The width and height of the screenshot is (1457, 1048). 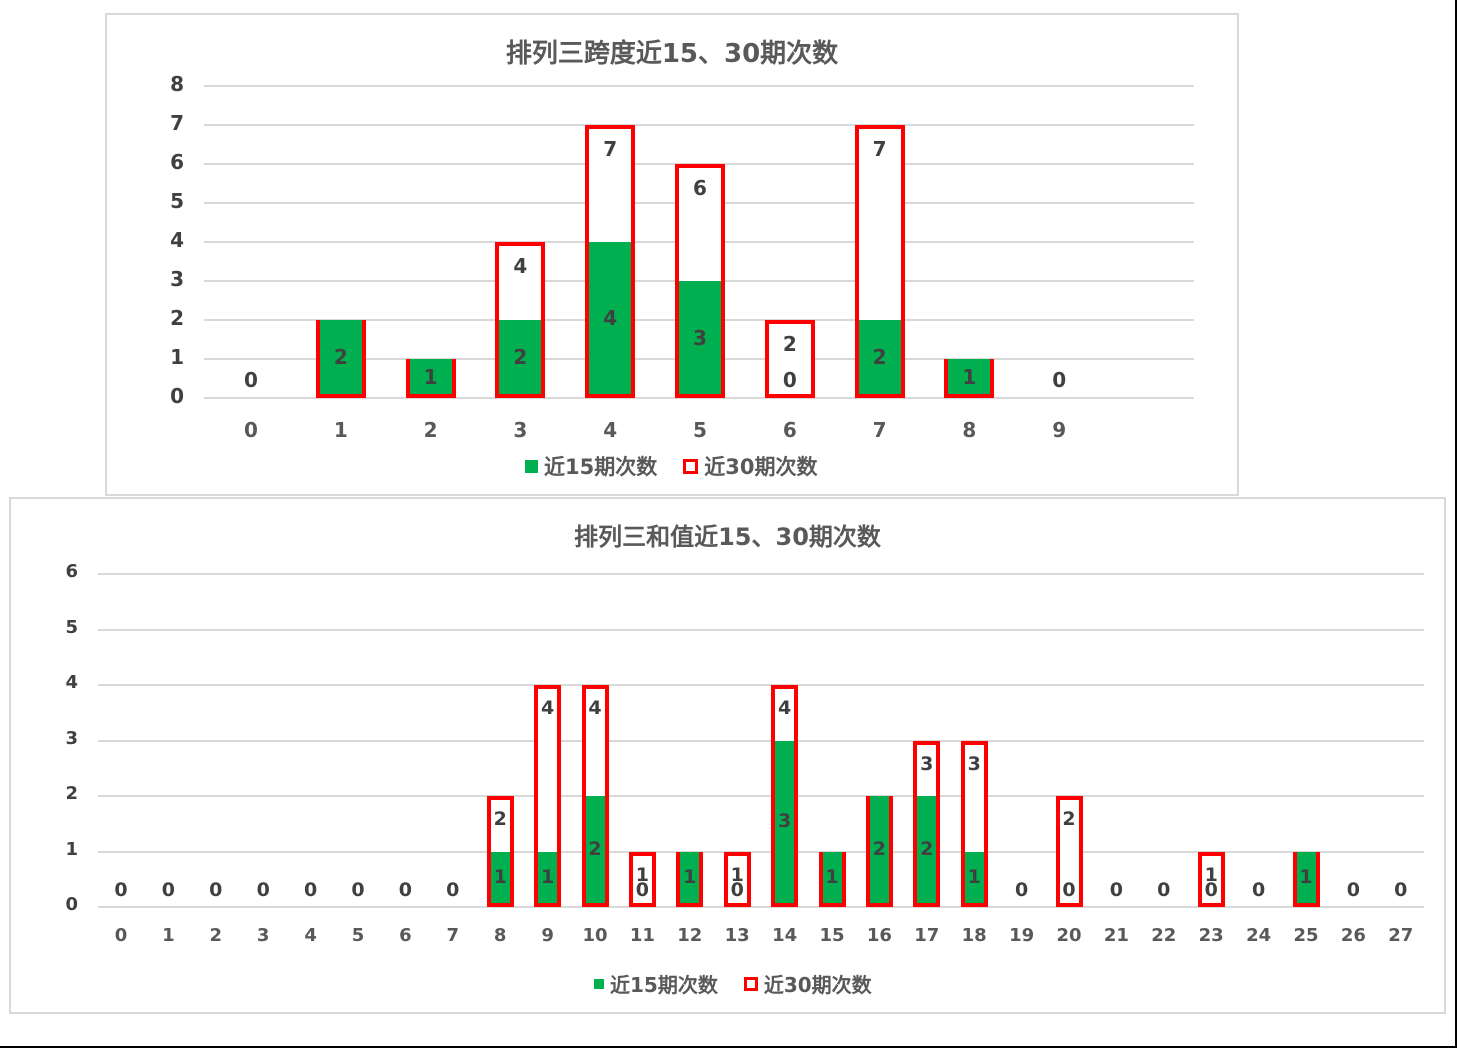 I want to click on x-tick-label: 23, so click(x=1211, y=935).